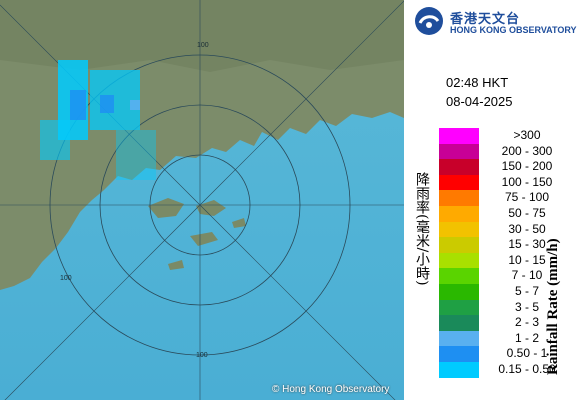  What do you see at coordinates (527, 228) in the screenshot?
I see `legend-label: 30 - 50` at bounding box center [527, 228].